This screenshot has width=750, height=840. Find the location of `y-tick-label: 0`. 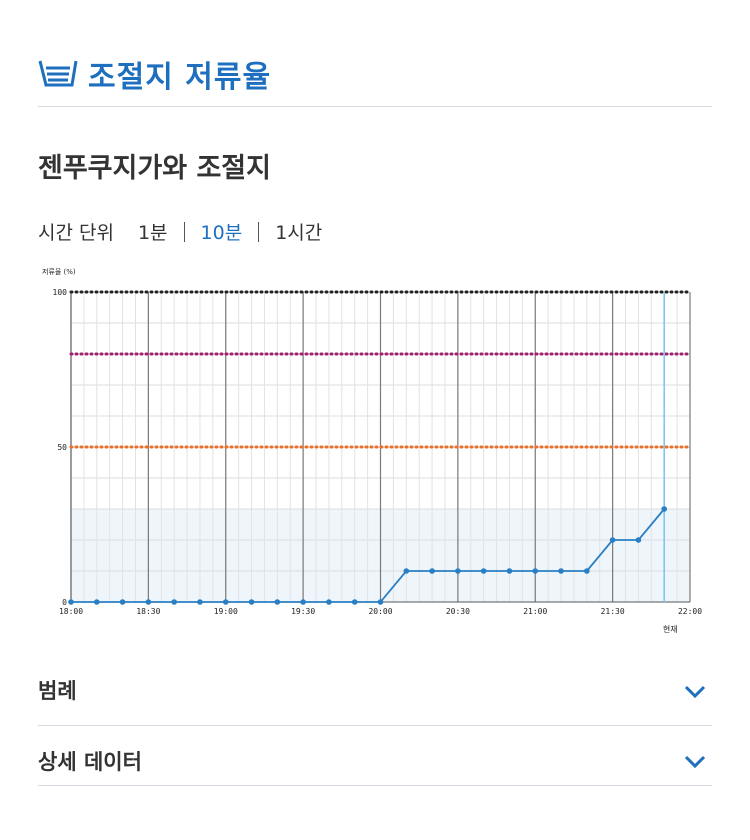

y-tick-label: 0 is located at coordinates (64, 602).